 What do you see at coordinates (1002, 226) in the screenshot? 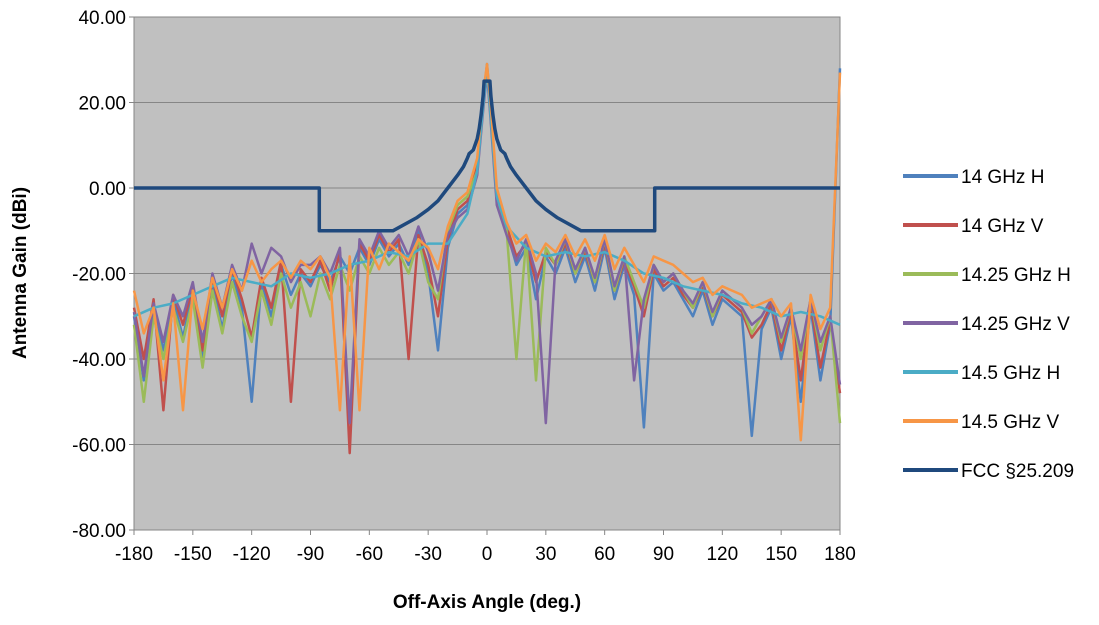
I see `legend-label: 14 GHz V` at bounding box center [1002, 226].